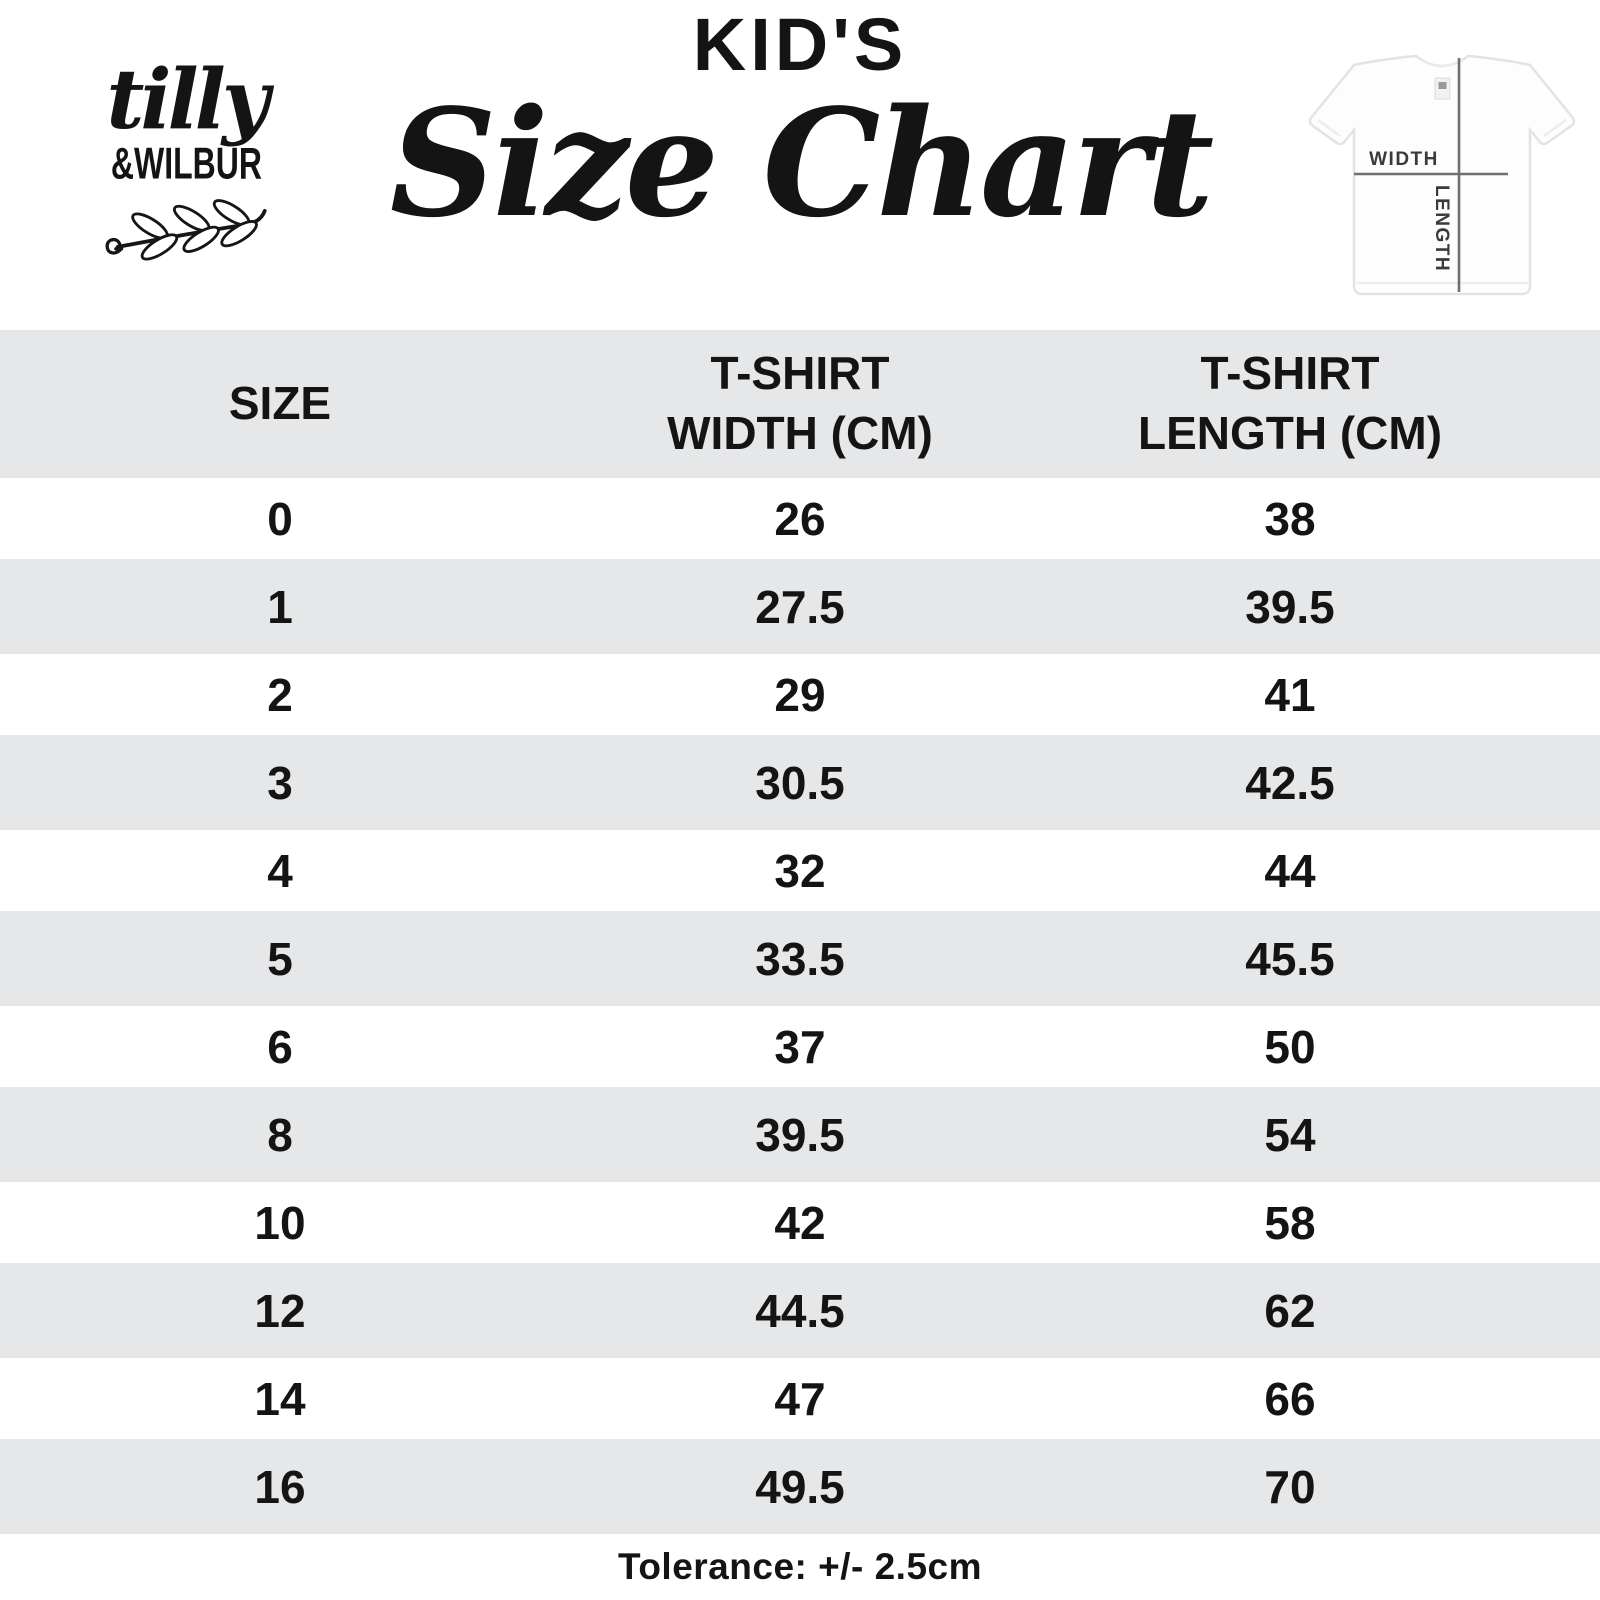 The image size is (1600, 1600). I want to click on width-cell: 32, so click(800, 870).